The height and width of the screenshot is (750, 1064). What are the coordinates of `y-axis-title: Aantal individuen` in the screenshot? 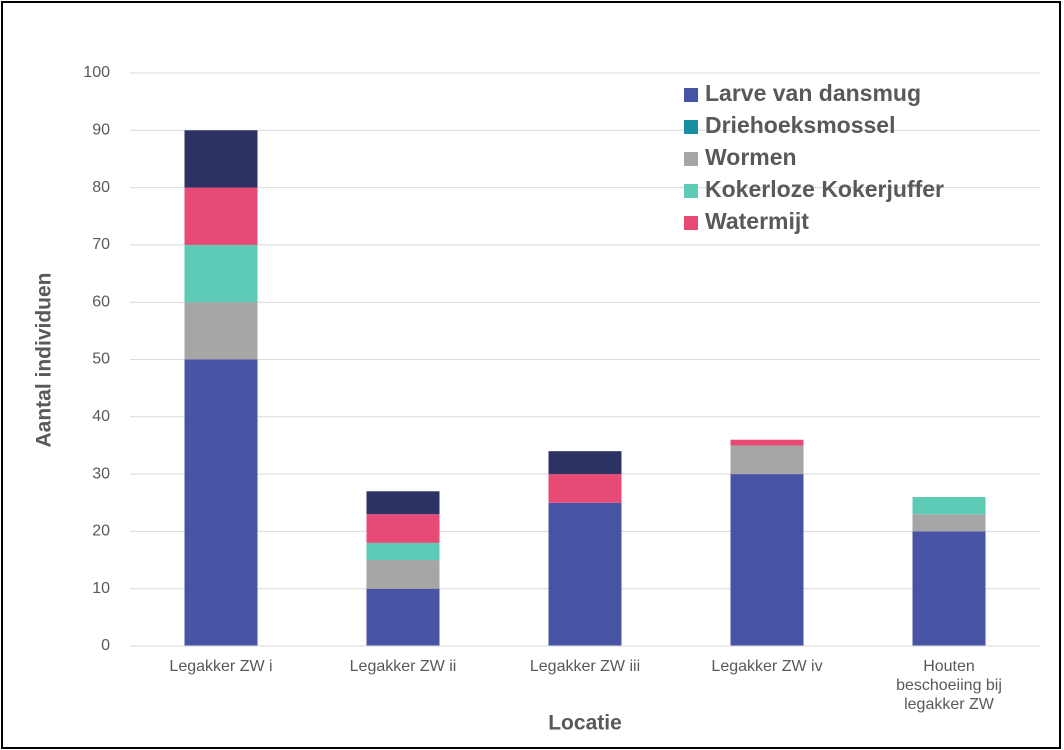 It's located at (44, 359).